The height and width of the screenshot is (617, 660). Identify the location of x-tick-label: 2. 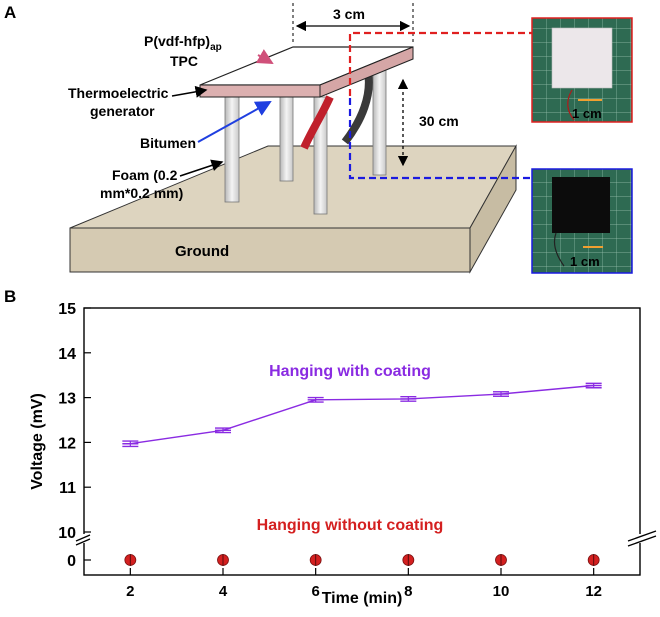
(130, 591).